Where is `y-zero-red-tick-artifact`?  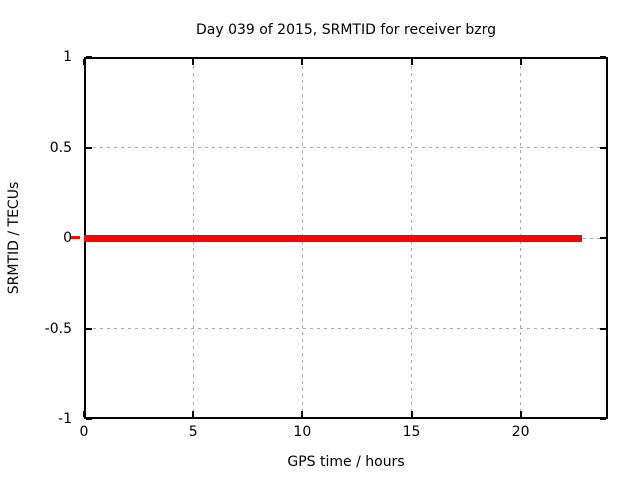 y-zero-red-tick-artifact is located at coordinates (75, 237).